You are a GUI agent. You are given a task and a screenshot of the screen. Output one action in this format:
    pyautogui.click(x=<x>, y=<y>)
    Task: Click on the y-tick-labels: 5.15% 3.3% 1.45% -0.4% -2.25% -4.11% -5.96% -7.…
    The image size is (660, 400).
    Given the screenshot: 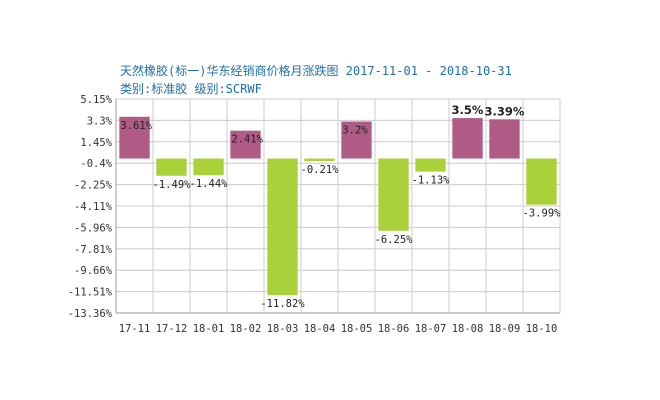 What is the action you would take?
    pyautogui.click(x=90, y=207)
    